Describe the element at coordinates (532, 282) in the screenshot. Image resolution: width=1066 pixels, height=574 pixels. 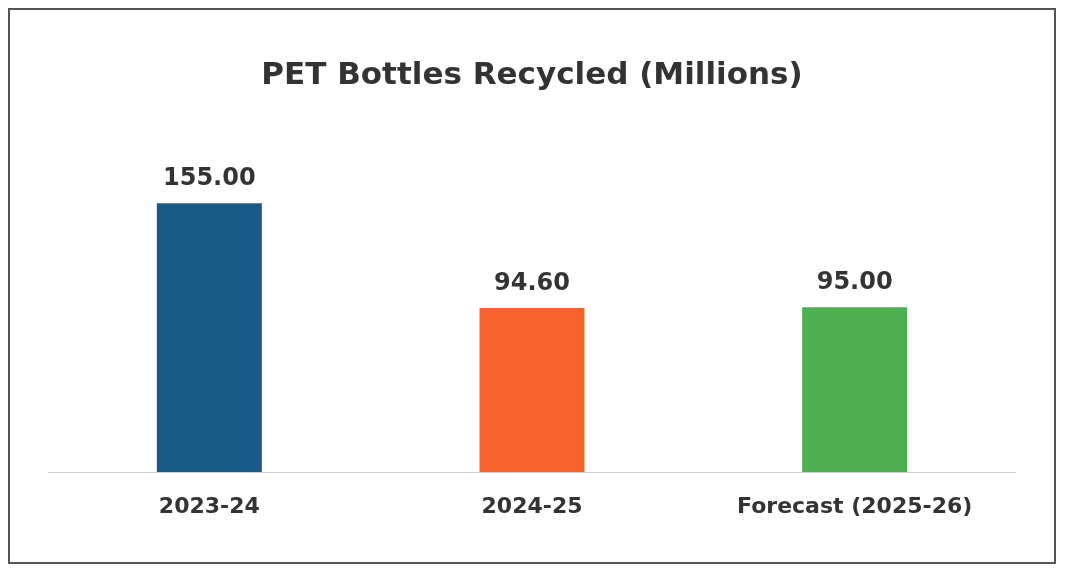
I see `data-label: 94.60` at that location.